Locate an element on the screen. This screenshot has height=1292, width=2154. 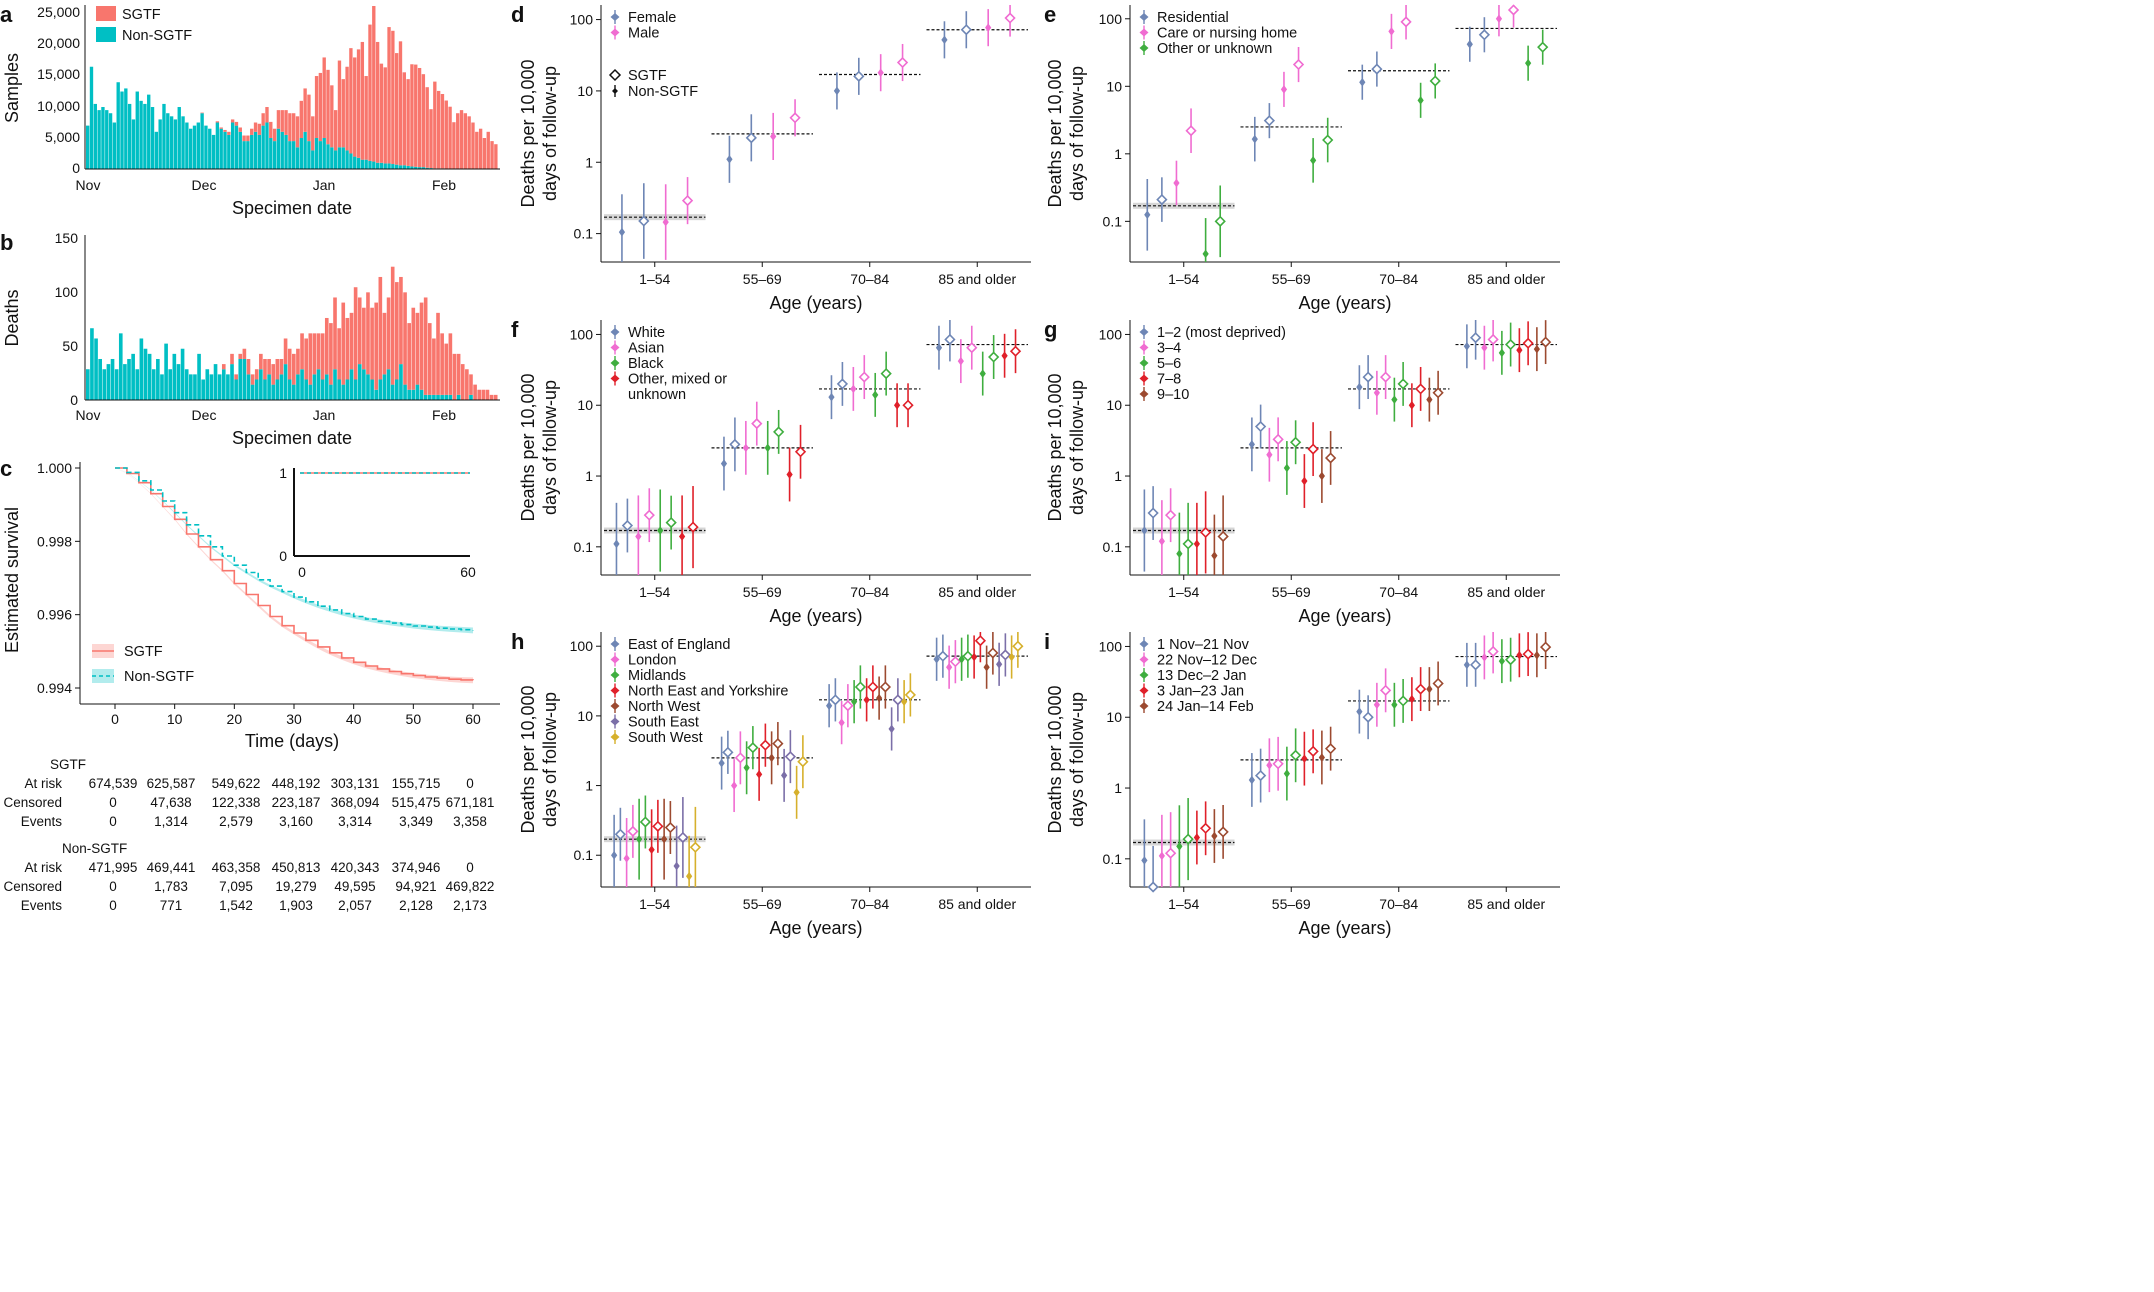
c-ytick: 0.994 is located at coordinates (54, 688).